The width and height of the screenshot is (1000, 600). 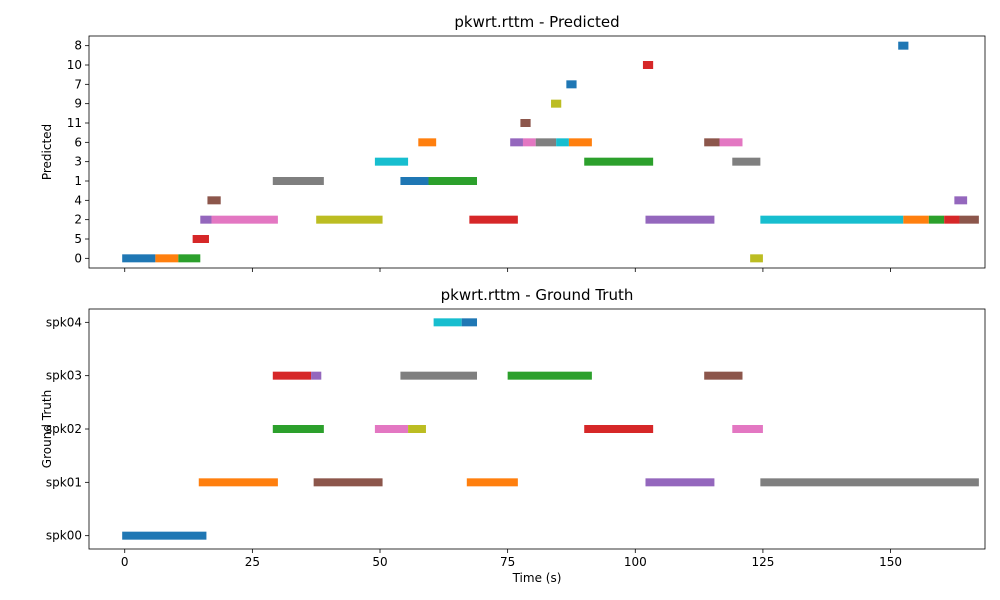 What do you see at coordinates (47, 152) in the screenshot?
I see `y-axis-label: Predicted` at bounding box center [47, 152].